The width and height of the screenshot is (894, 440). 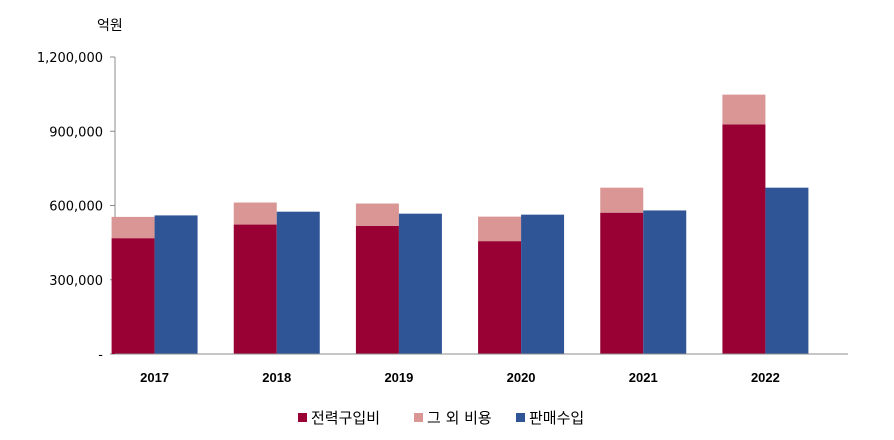 I want to click on x-tick-label: 2017, so click(x=154, y=377).